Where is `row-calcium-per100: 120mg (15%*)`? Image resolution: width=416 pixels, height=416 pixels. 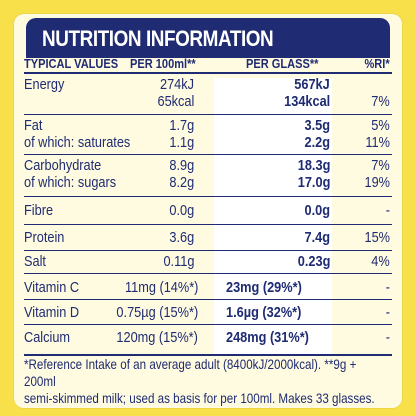
row-calcium-per100: 120mg (15%*) is located at coordinates (157, 337).